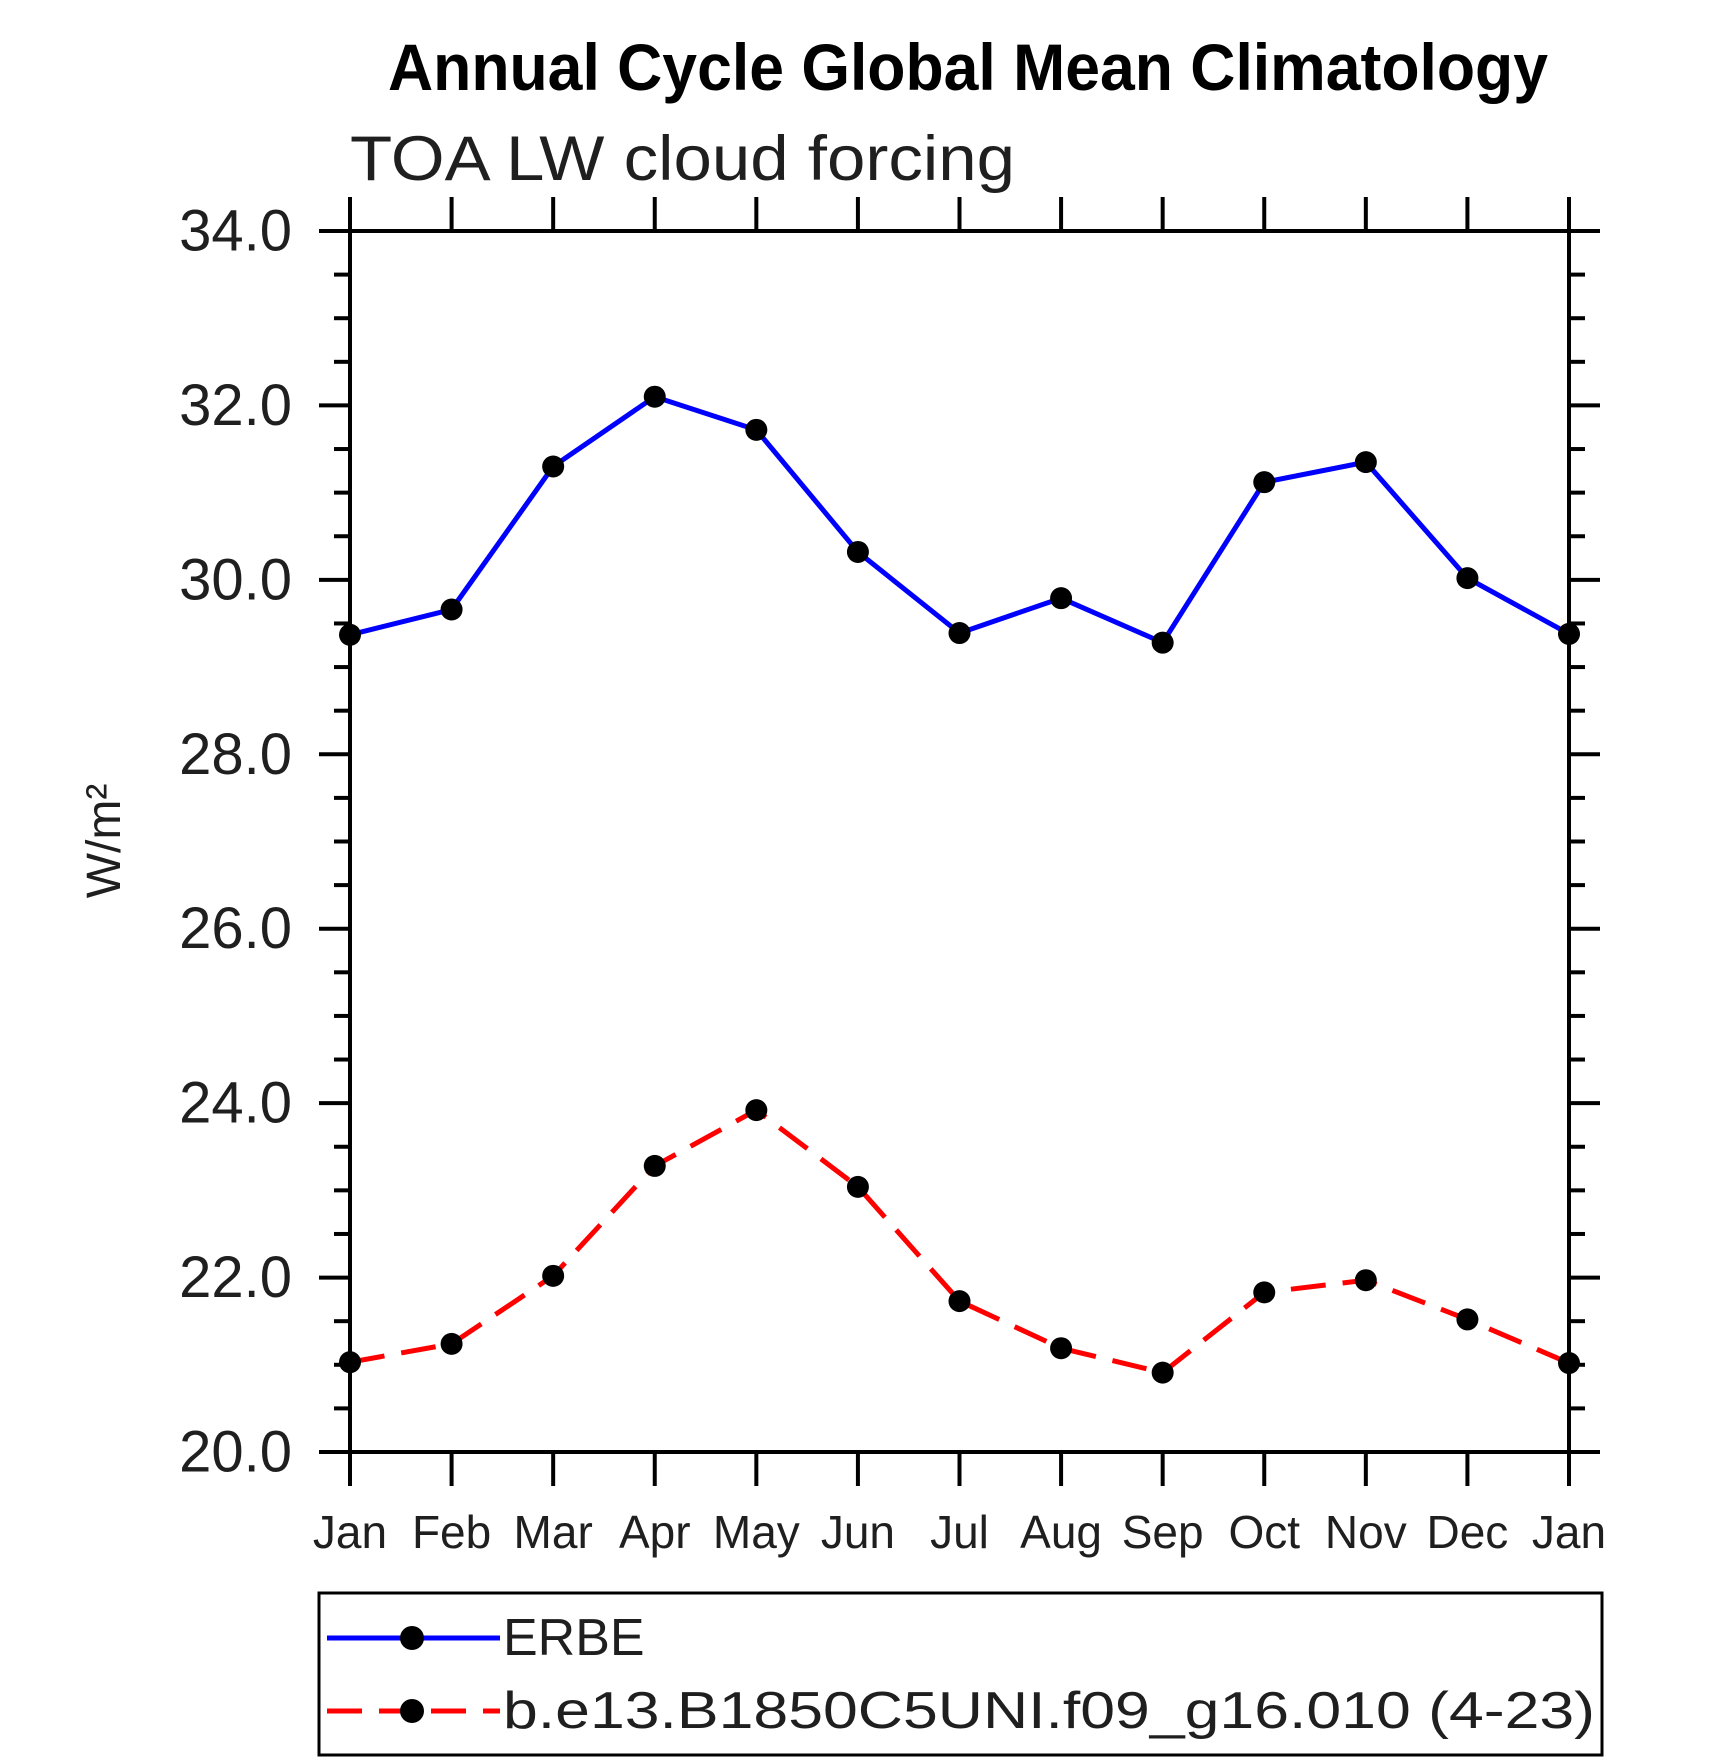 The image size is (1710, 1762). Describe the element at coordinates (235, 1277) in the screenshot. I see `y-tick-label: 22.0` at that location.